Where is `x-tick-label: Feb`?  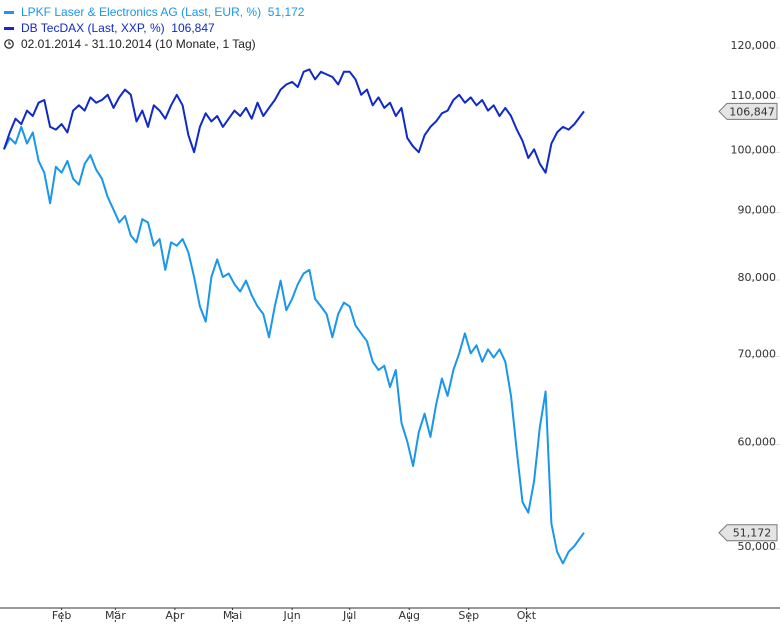
x-tick-label: Feb is located at coordinates (61, 615).